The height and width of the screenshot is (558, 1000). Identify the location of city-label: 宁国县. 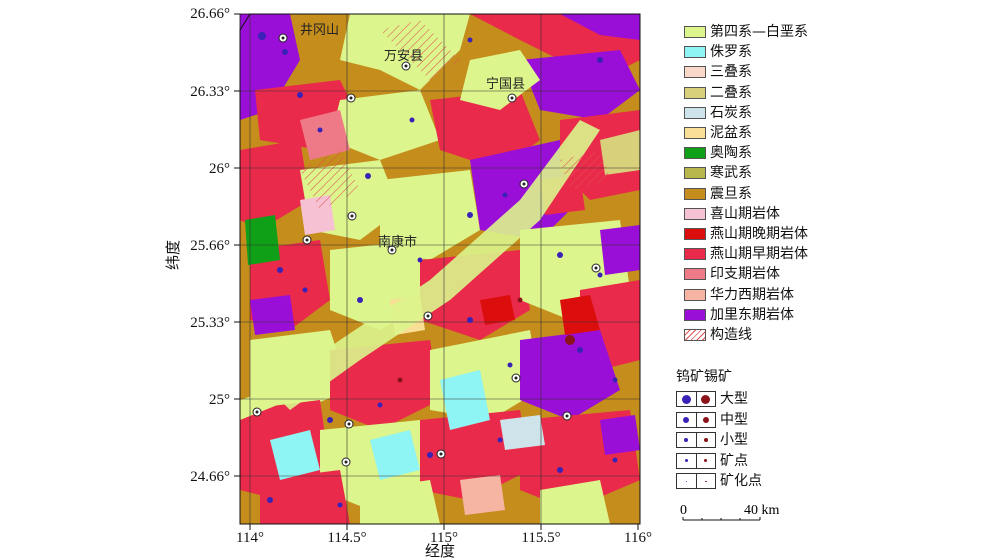
(505, 84).